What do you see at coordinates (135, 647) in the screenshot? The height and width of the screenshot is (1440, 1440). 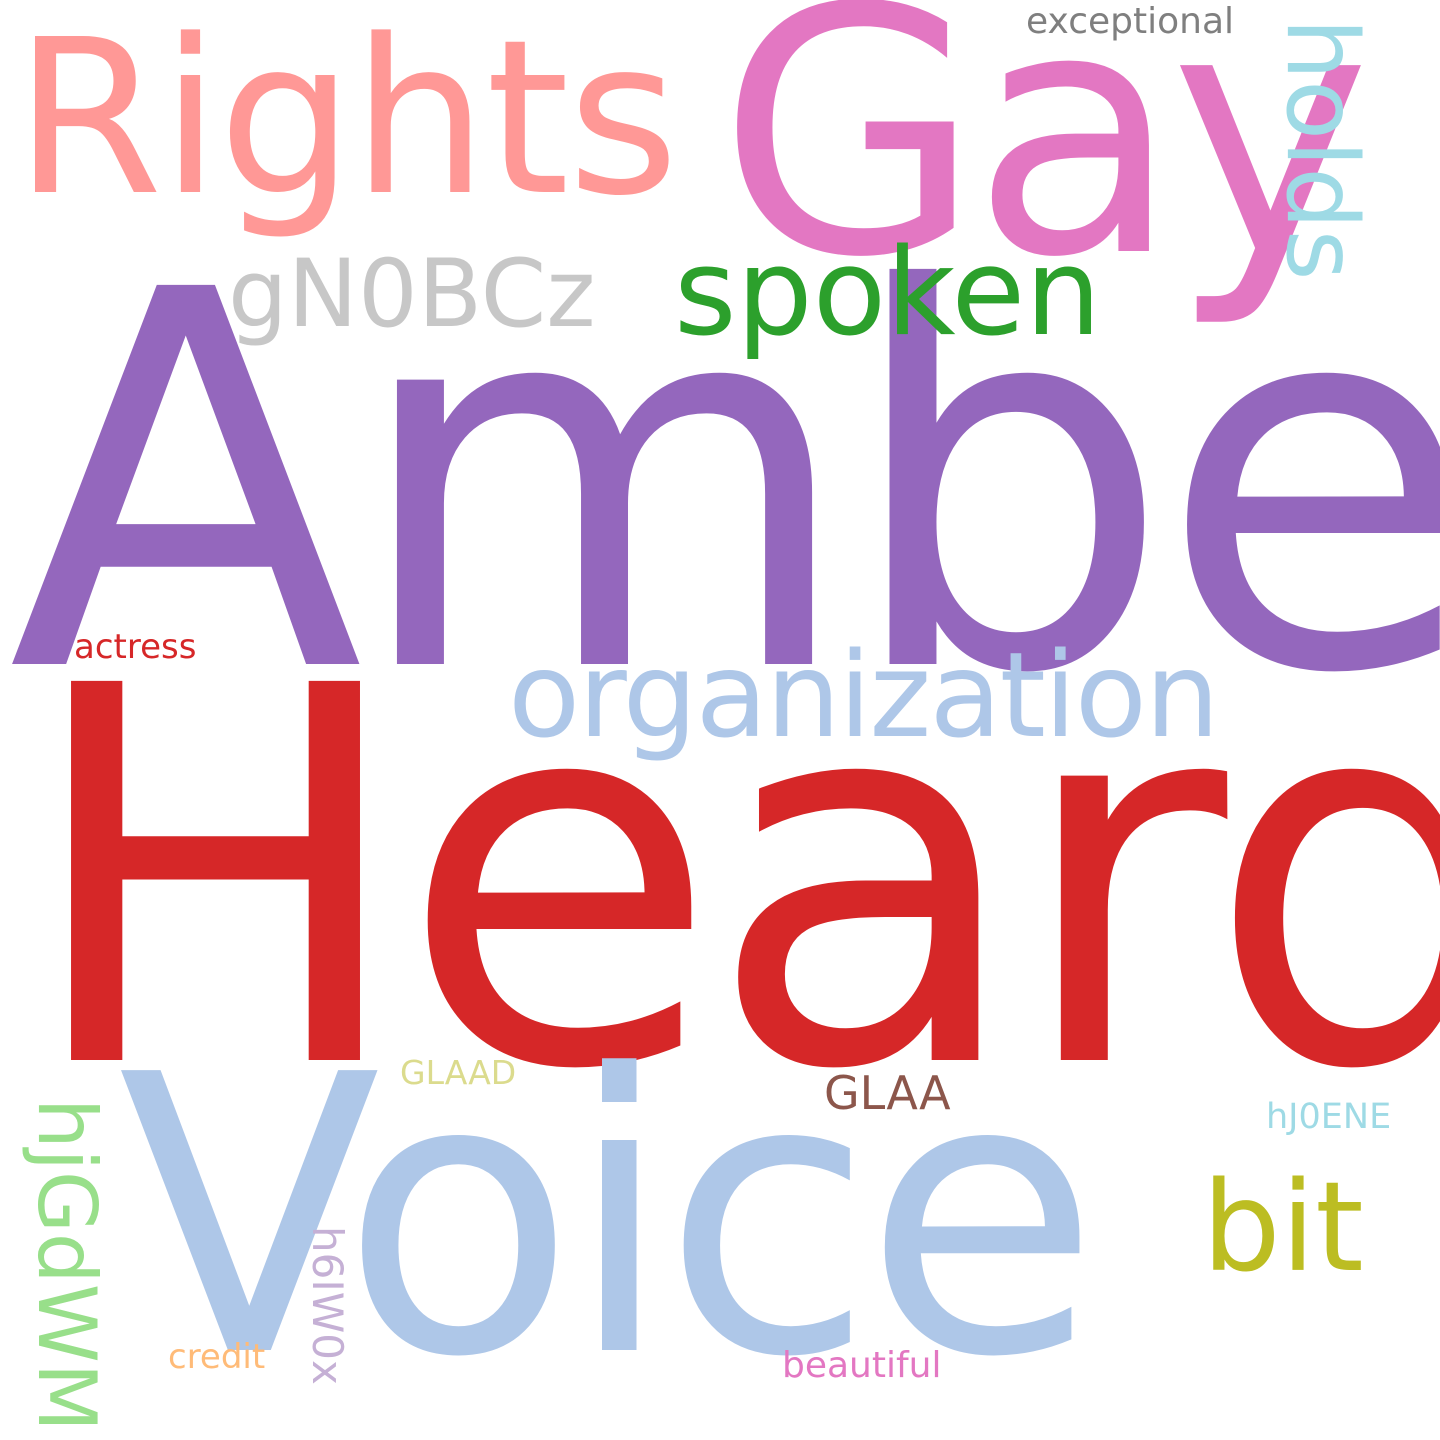 I see `word-actress: actress` at bounding box center [135, 647].